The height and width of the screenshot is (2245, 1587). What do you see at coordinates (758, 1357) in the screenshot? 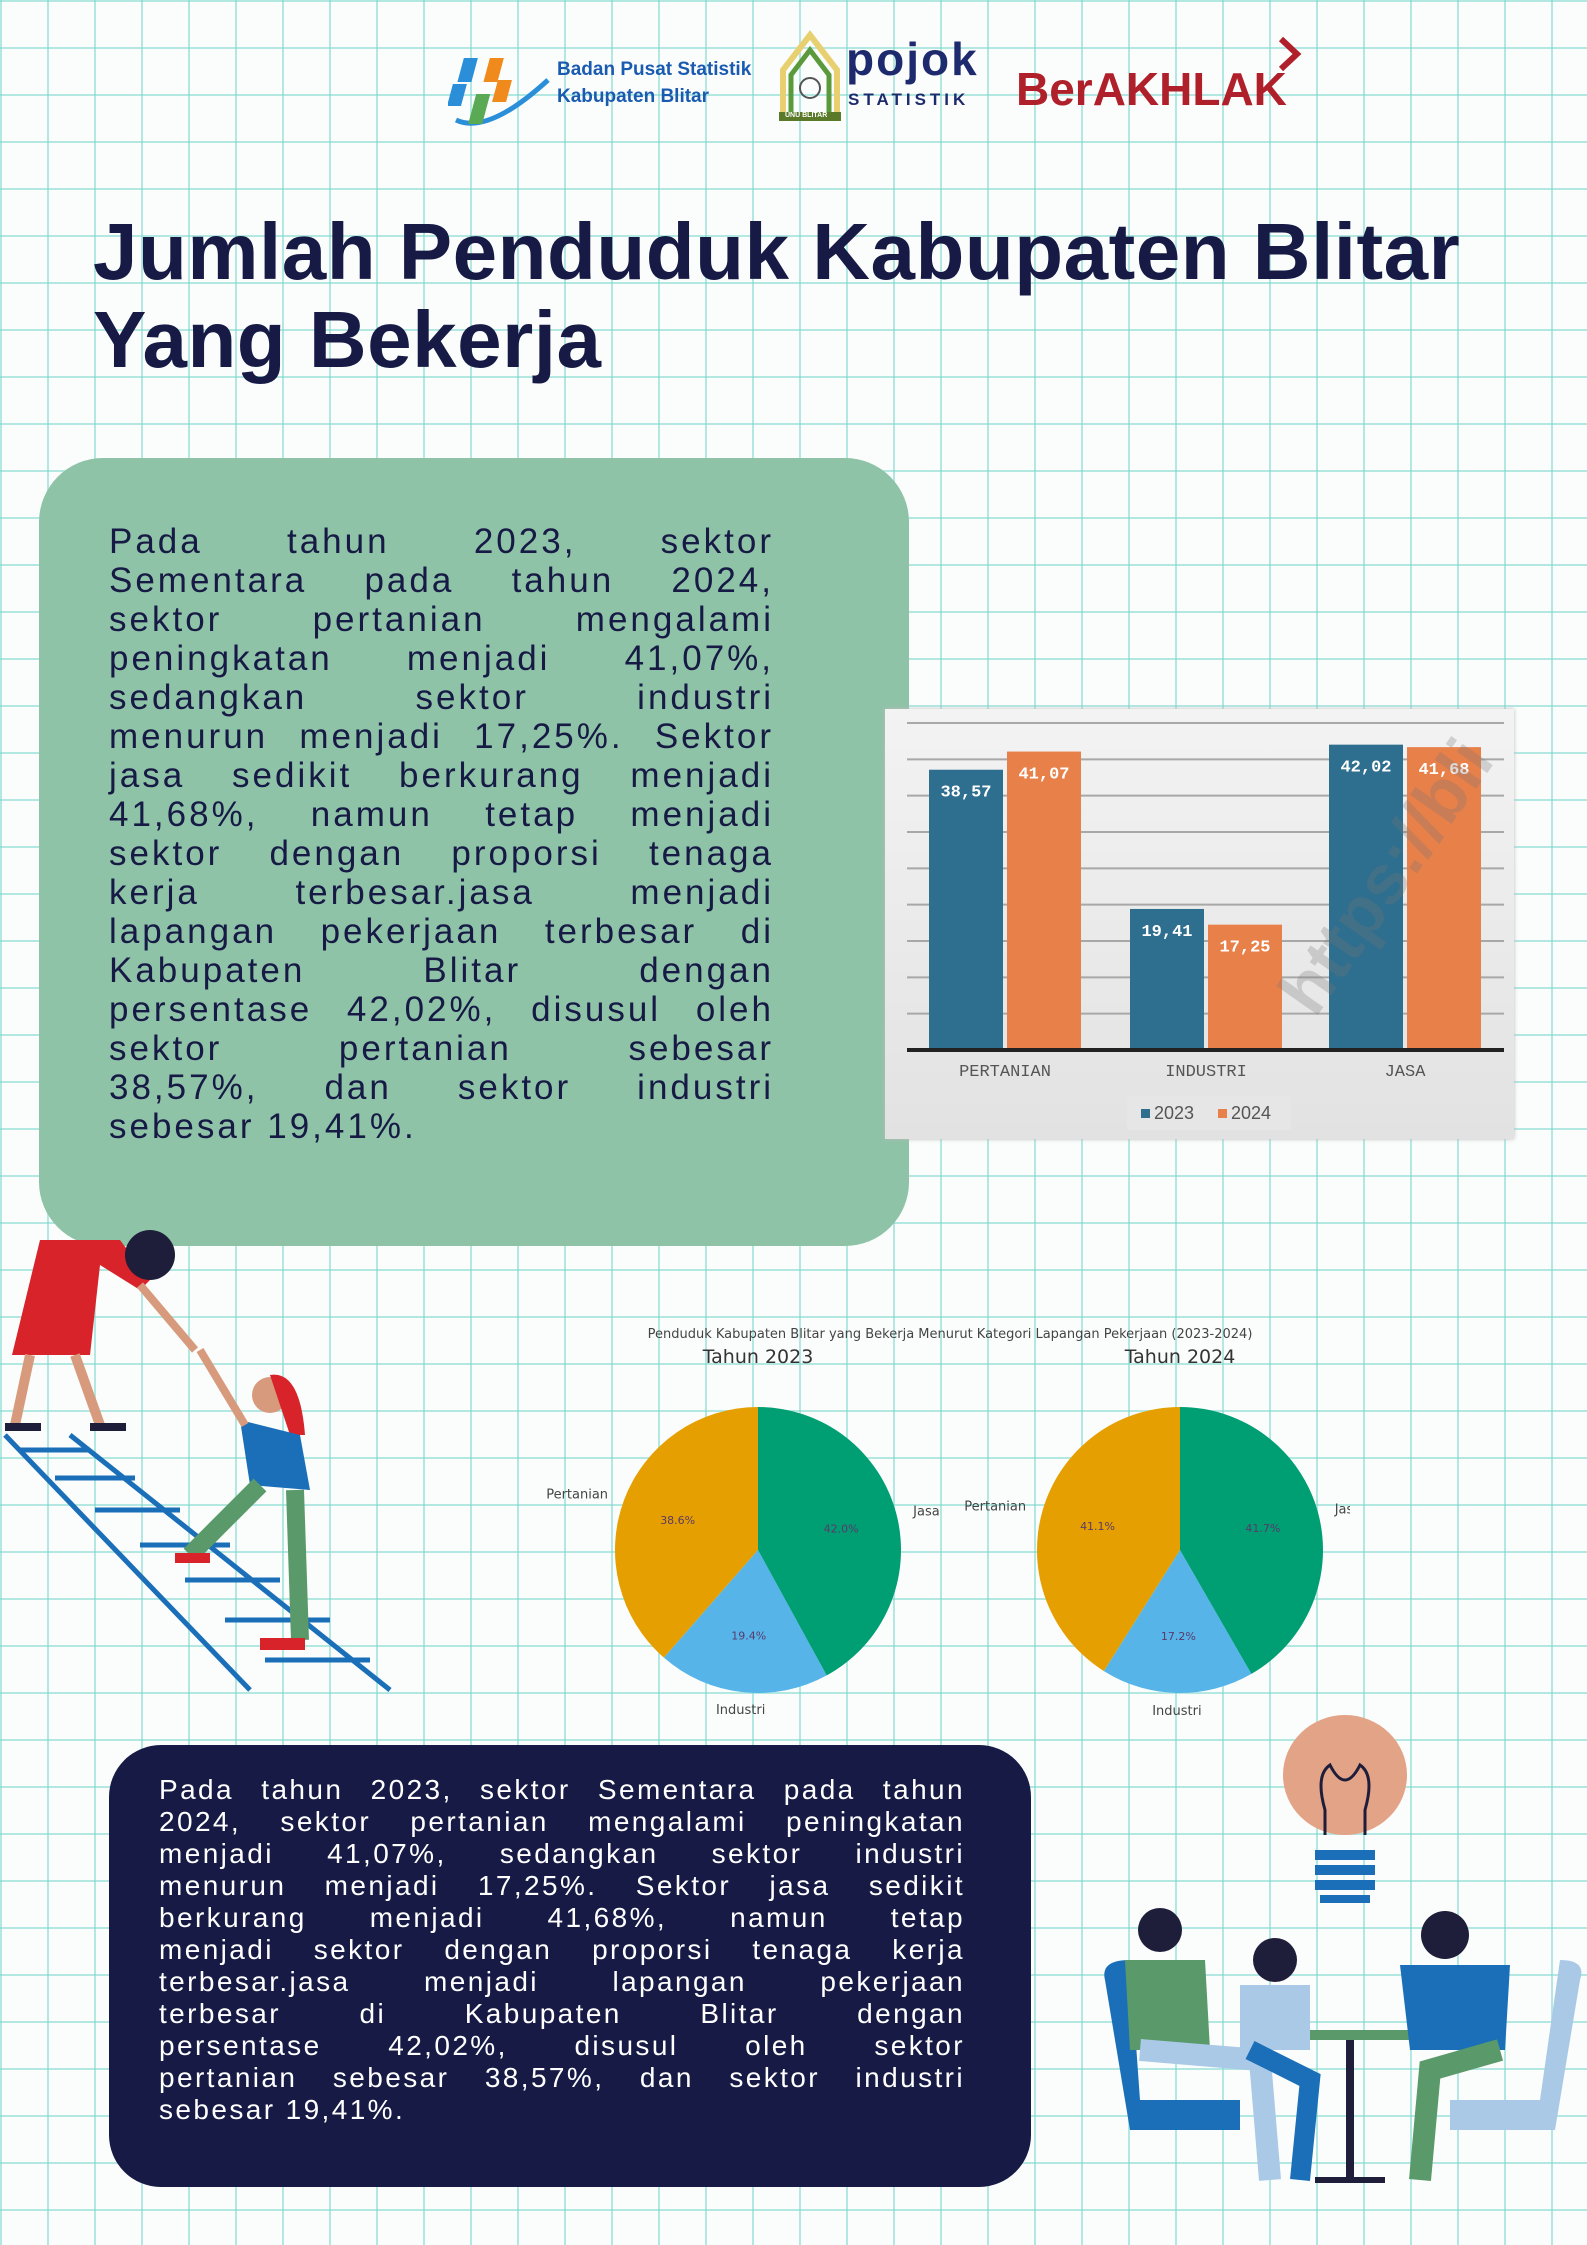
I see `pie-subtitle: Tahun 2023` at bounding box center [758, 1357].